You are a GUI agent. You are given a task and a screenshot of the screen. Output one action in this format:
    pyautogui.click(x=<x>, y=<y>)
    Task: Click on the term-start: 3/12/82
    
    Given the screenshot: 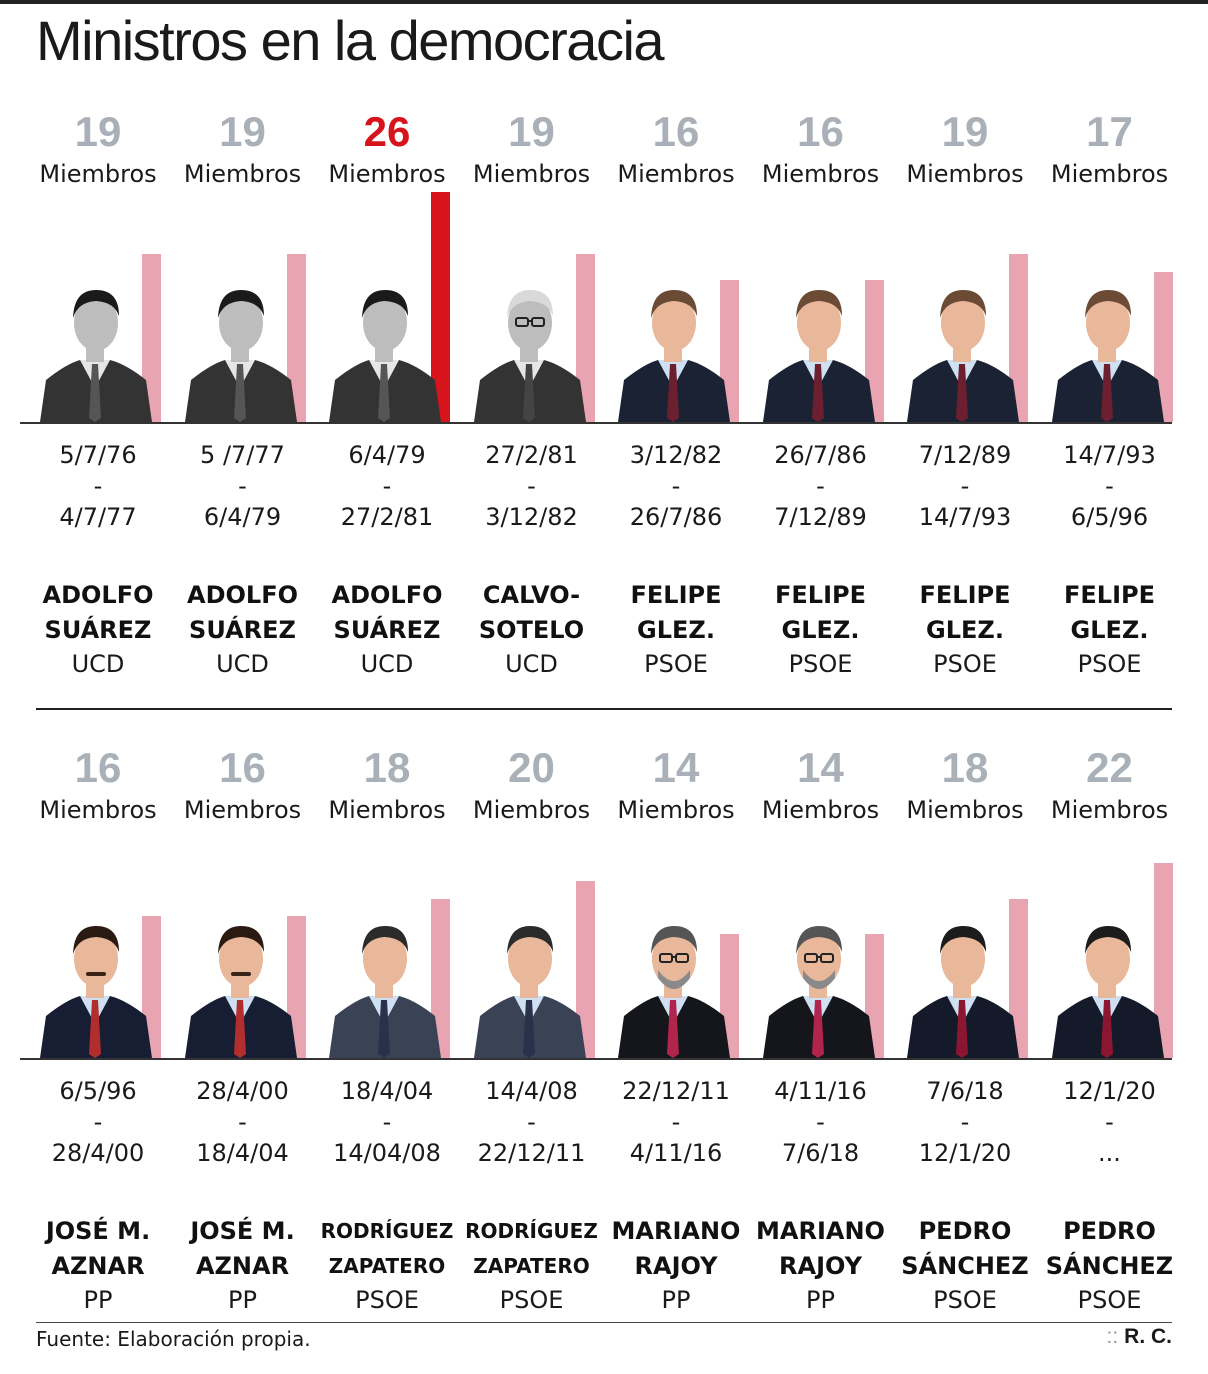 What is the action you would take?
    pyautogui.click(x=676, y=455)
    